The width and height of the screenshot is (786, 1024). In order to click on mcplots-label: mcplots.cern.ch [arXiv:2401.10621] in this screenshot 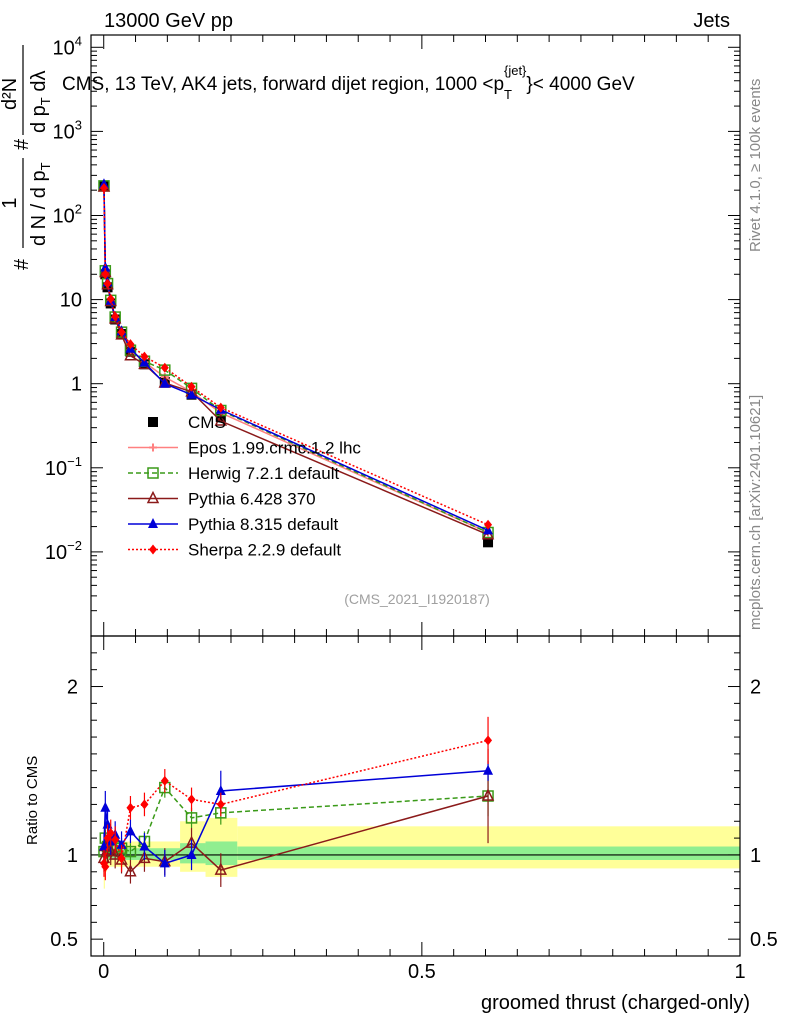, I will do `click(755, 512)`.